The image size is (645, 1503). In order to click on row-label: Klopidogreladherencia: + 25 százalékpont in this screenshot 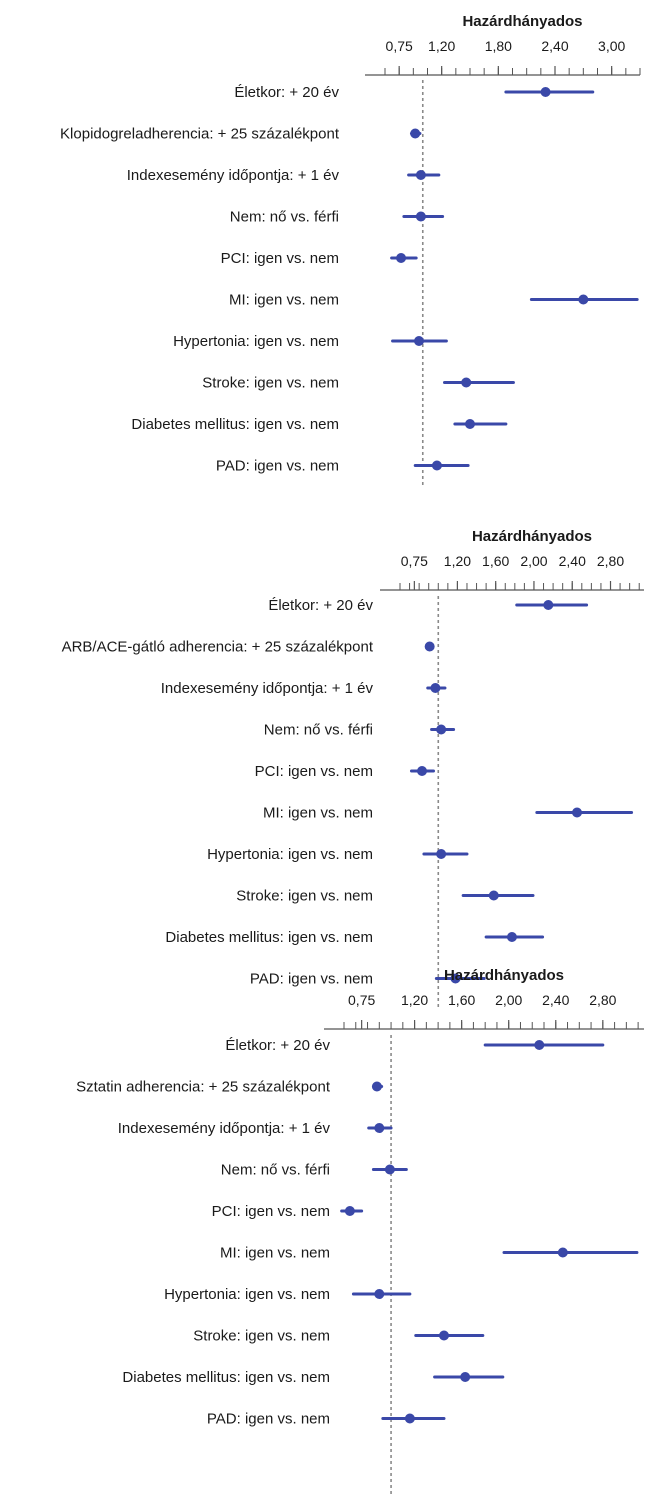, I will do `click(200, 134)`.